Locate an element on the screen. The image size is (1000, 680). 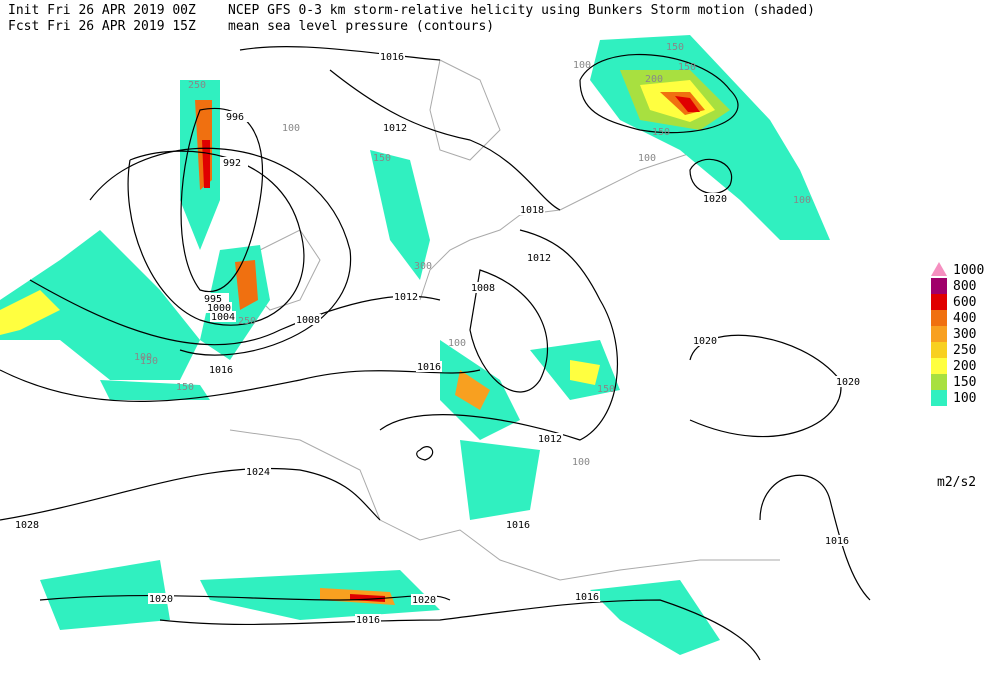
legend-label: 400 is located at coordinates (964, 318).